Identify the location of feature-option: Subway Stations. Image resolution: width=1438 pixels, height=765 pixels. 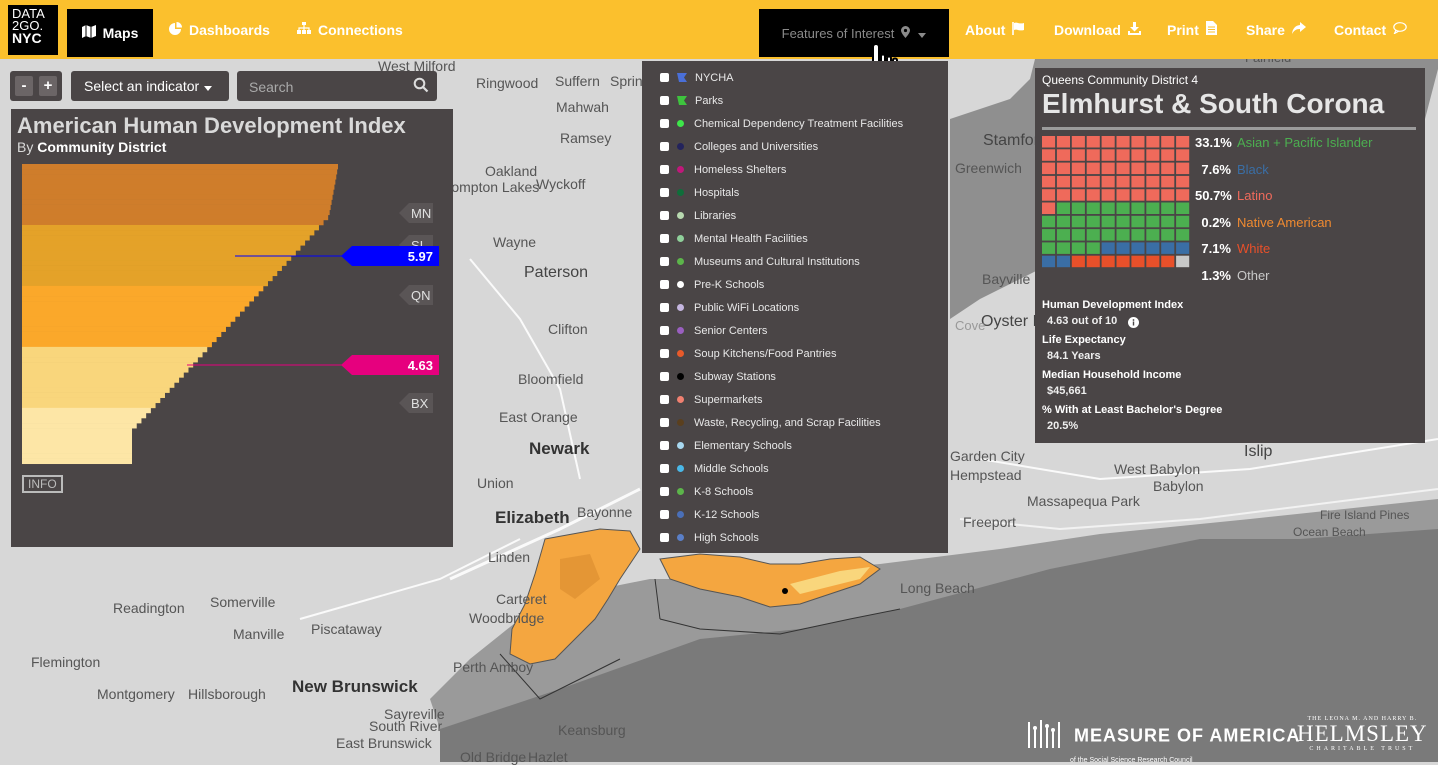
(709, 376).